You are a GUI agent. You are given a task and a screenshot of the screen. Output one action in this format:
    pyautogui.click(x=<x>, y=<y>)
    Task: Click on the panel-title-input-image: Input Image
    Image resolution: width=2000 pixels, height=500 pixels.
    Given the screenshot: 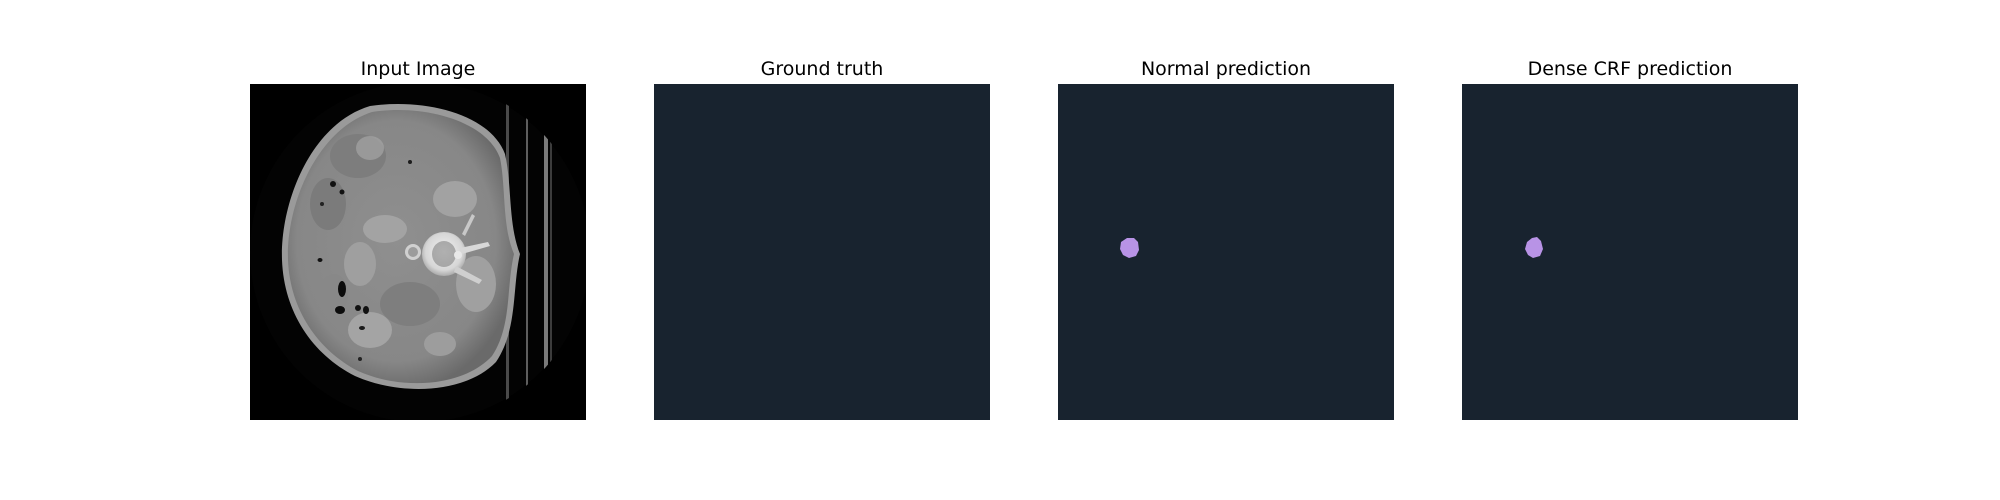 What is the action you would take?
    pyautogui.click(x=418, y=69)
    